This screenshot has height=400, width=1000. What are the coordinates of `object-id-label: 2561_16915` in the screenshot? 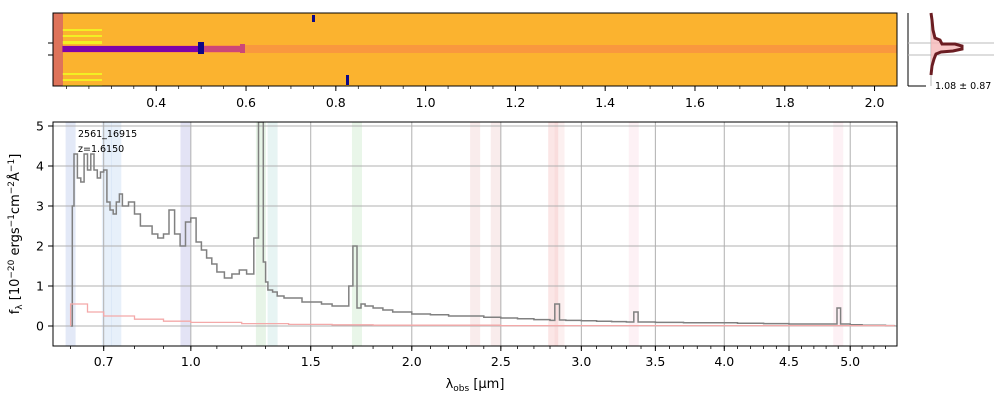 It's located at (107, 134).